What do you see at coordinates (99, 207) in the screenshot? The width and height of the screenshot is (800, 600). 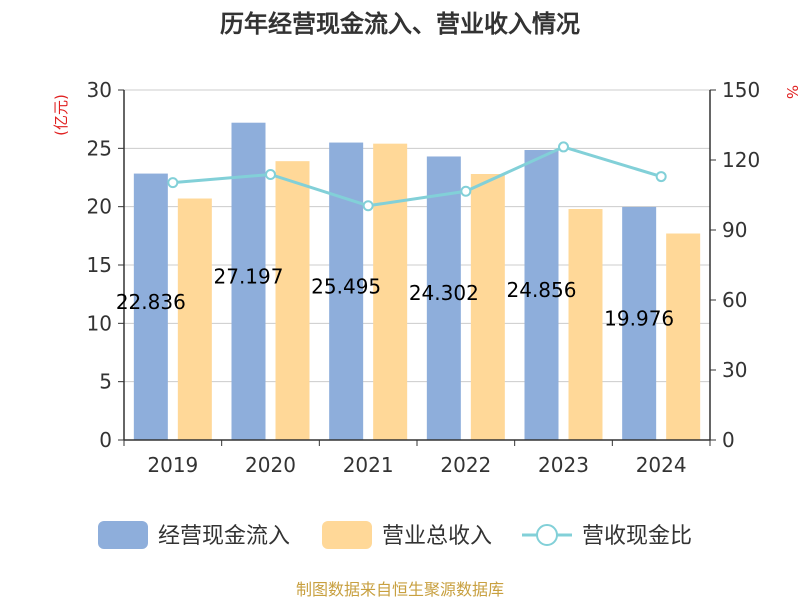 I see `left-tick-label: 20` at bounding box center [99, 207].